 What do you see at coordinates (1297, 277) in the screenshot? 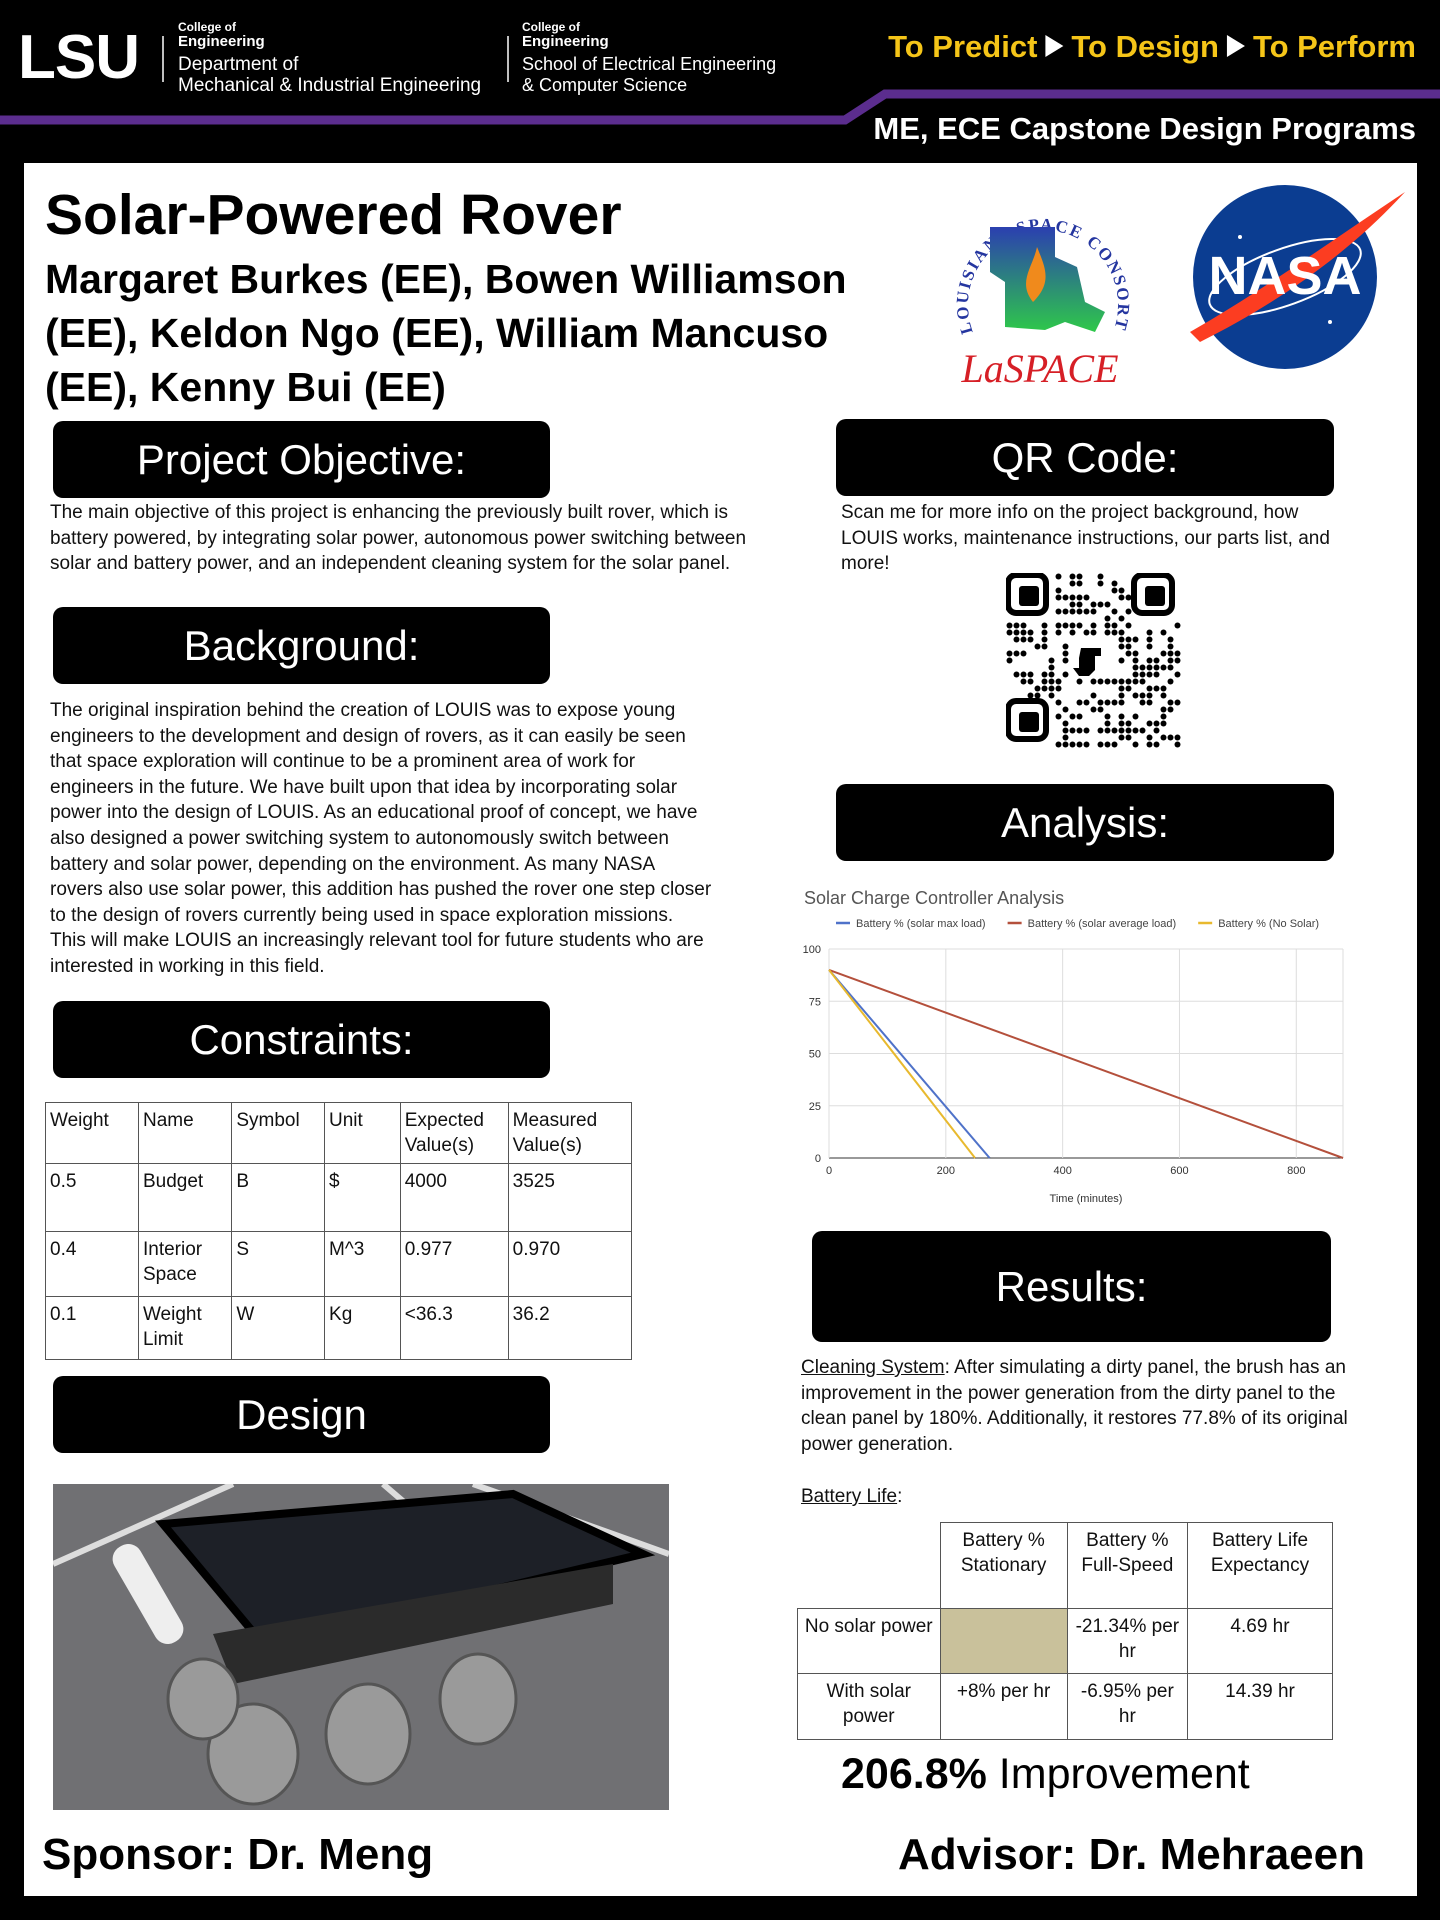
I see `nasa-logo: NASA` at bounding box center [1297, 277].